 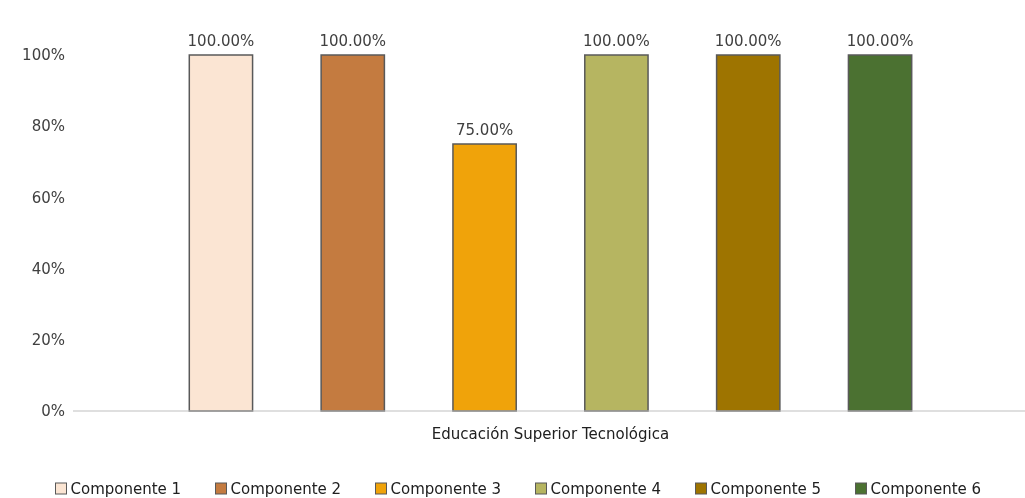 What do you see at coordinates (484, 130) in the screenshot?
I see `data-label: 75.00%` at bounding box center [484, 130].